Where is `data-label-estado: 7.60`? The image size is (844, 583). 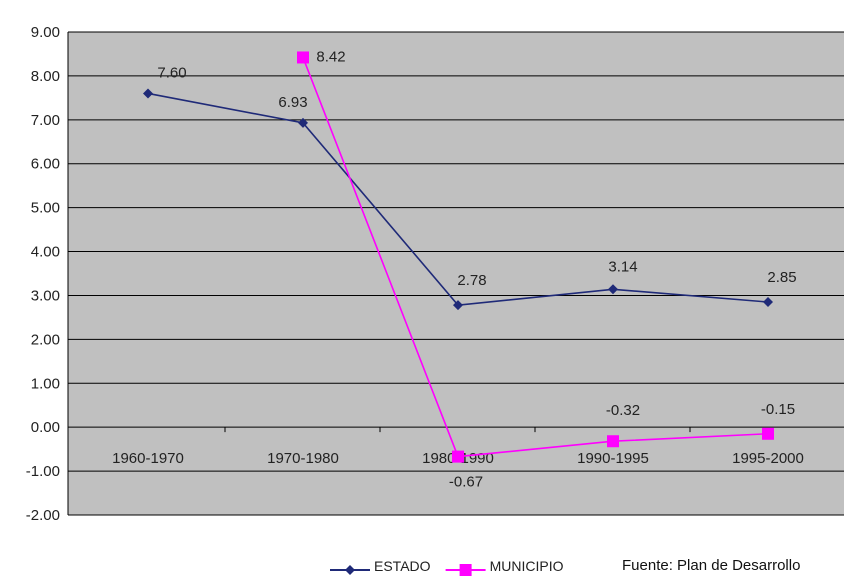
data-label-estado: 7.60 is located at coordinates (171, 72).